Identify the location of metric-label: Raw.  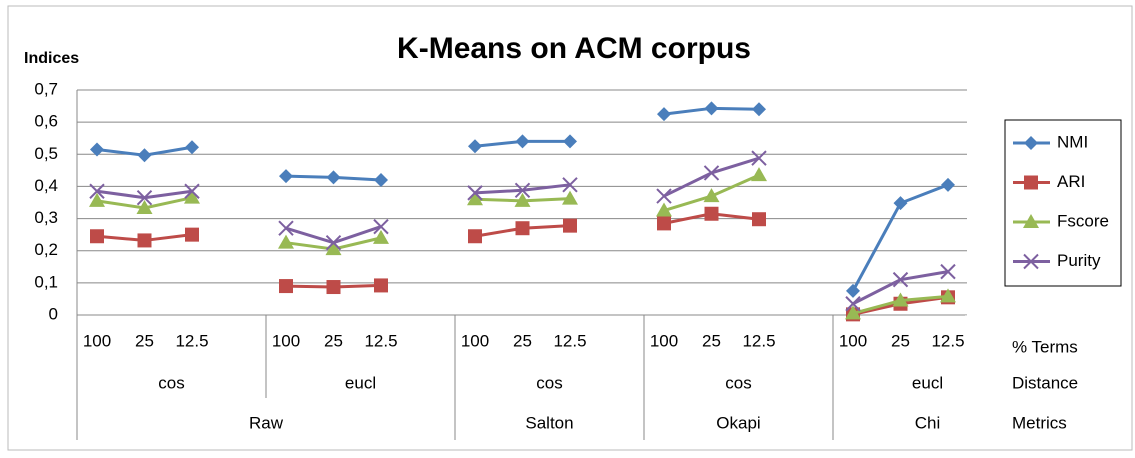
(266, 422).